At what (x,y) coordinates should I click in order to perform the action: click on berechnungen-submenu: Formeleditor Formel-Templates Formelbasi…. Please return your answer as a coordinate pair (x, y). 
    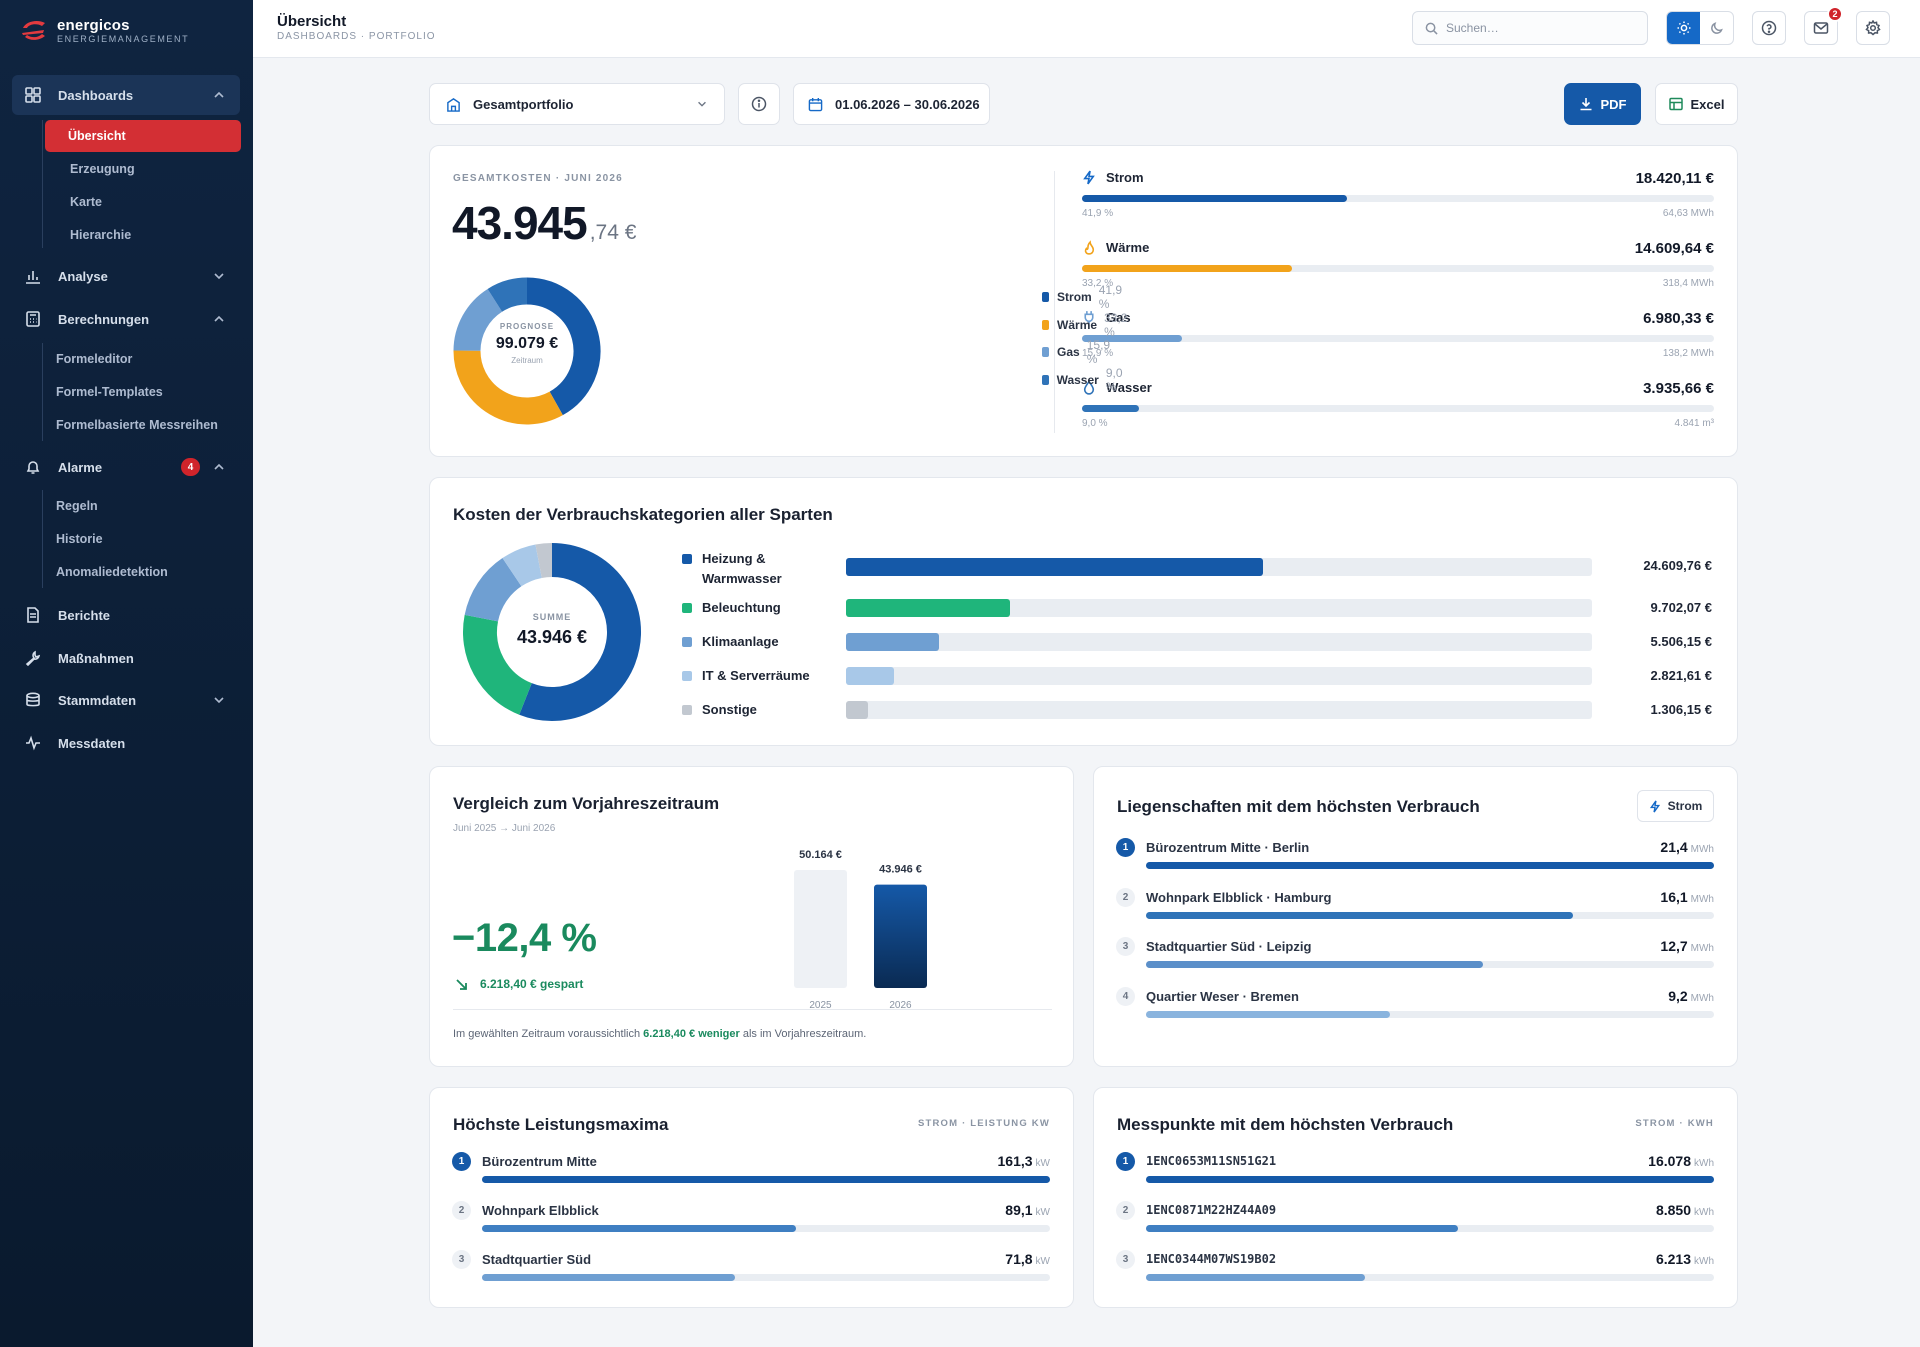
    Looking at the image, I should click on (130, 392).